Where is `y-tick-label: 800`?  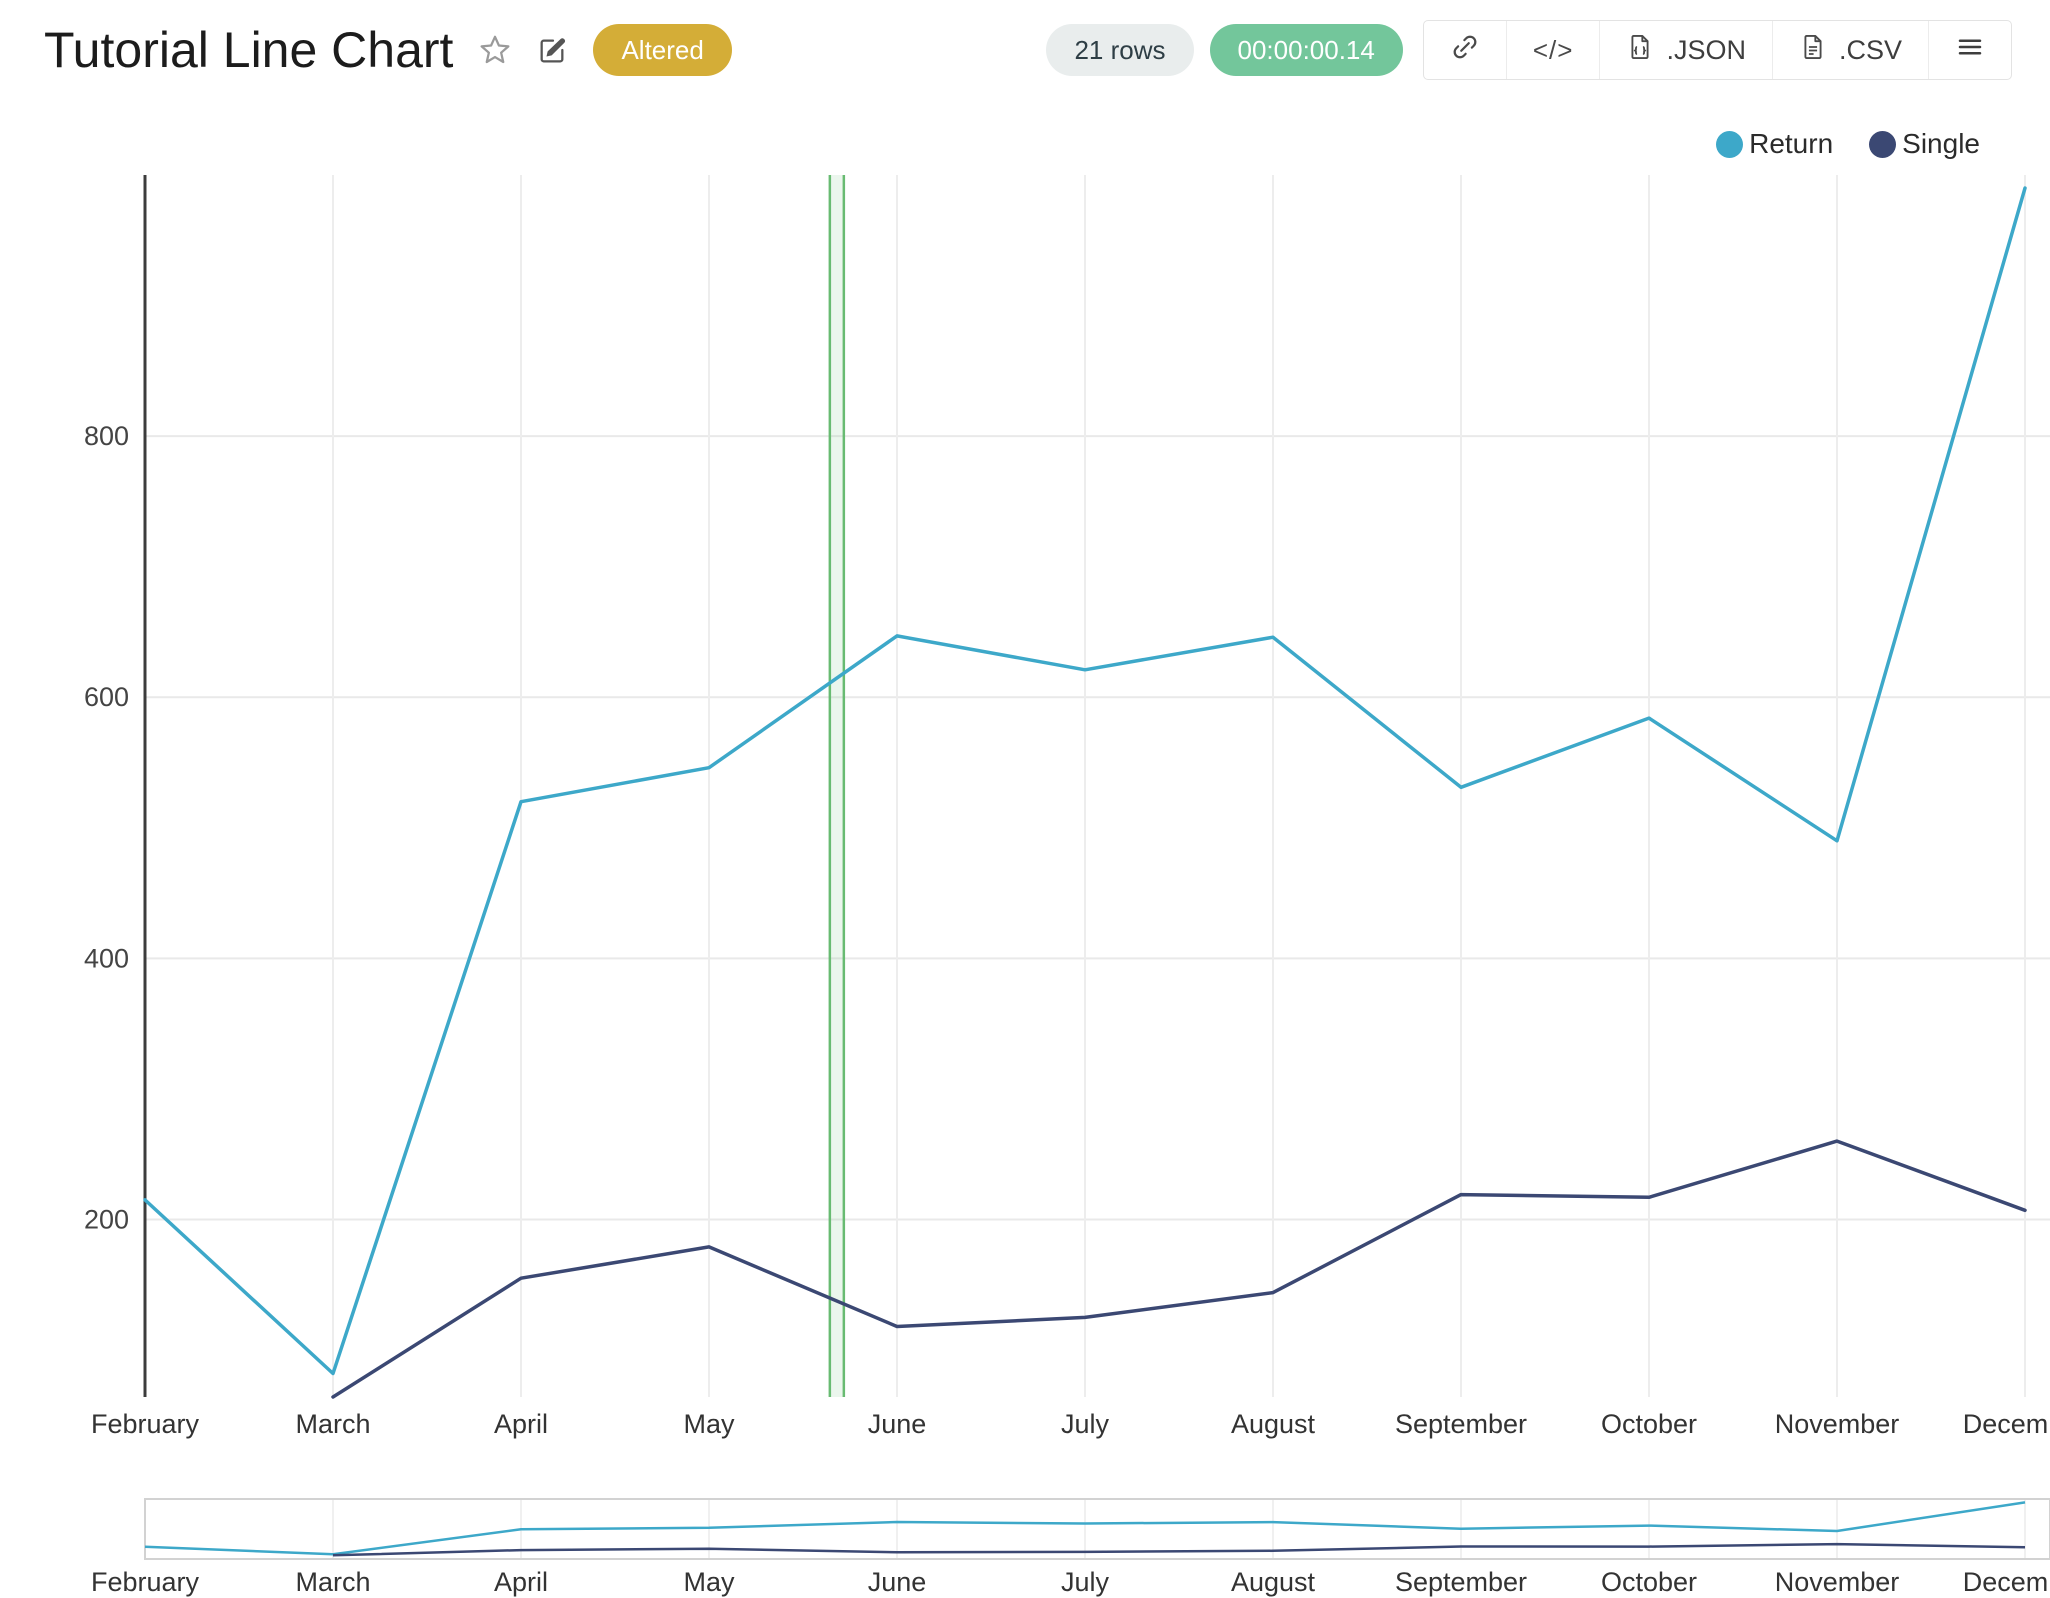
y-tick-label: 800 is located at coordinates (106, 436).